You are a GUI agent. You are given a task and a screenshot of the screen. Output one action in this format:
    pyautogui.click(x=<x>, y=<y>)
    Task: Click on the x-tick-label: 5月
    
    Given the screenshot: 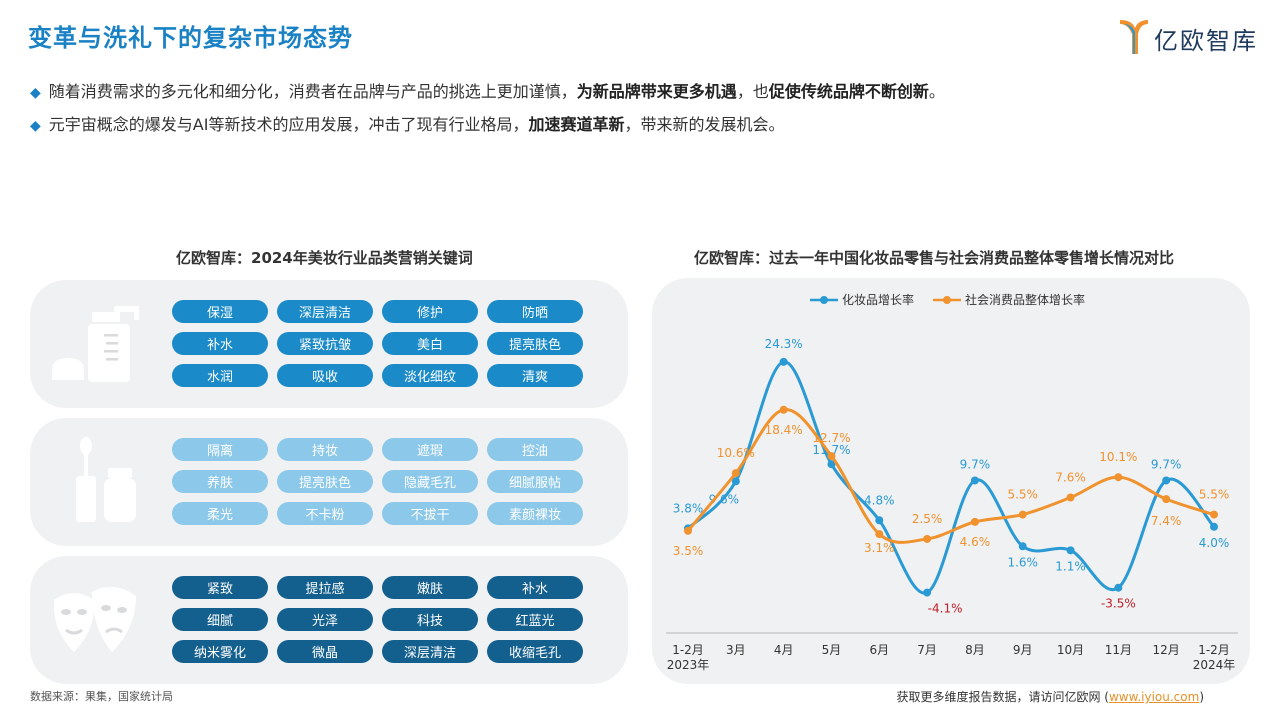 What is the action you would take?
    pyautogui.click(x=832, y=650)
    